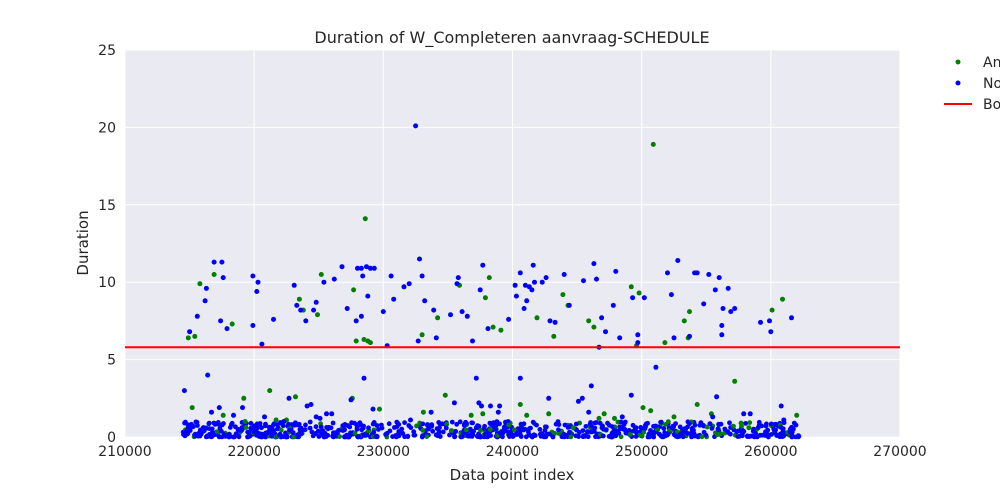  I want to click on y-axis-label: Duration, so click(83, 242).